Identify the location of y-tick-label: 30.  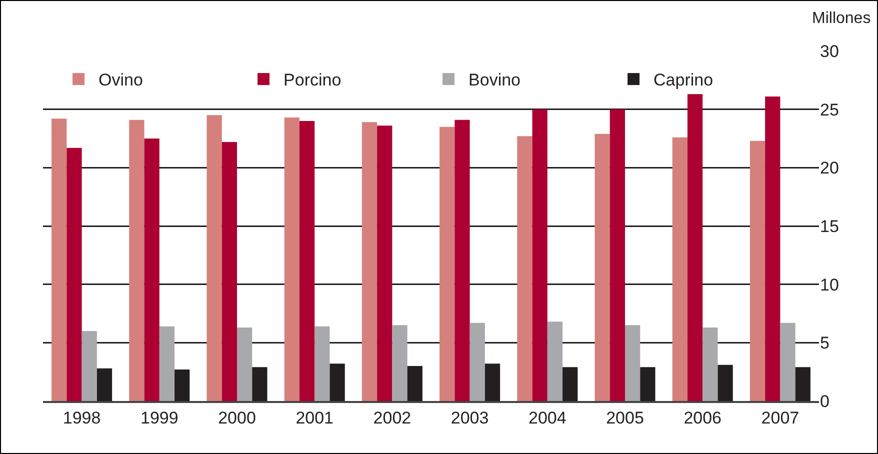
(829, 51).